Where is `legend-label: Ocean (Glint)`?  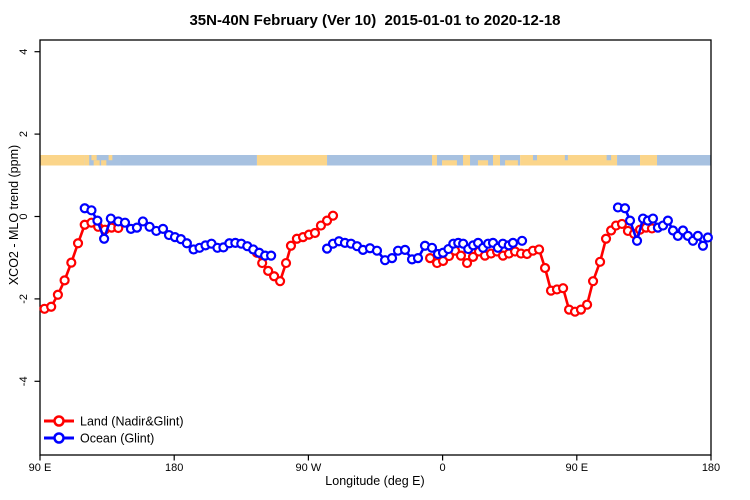 legend-label: Ocean (Glint) is located at coordinates (117, 439).